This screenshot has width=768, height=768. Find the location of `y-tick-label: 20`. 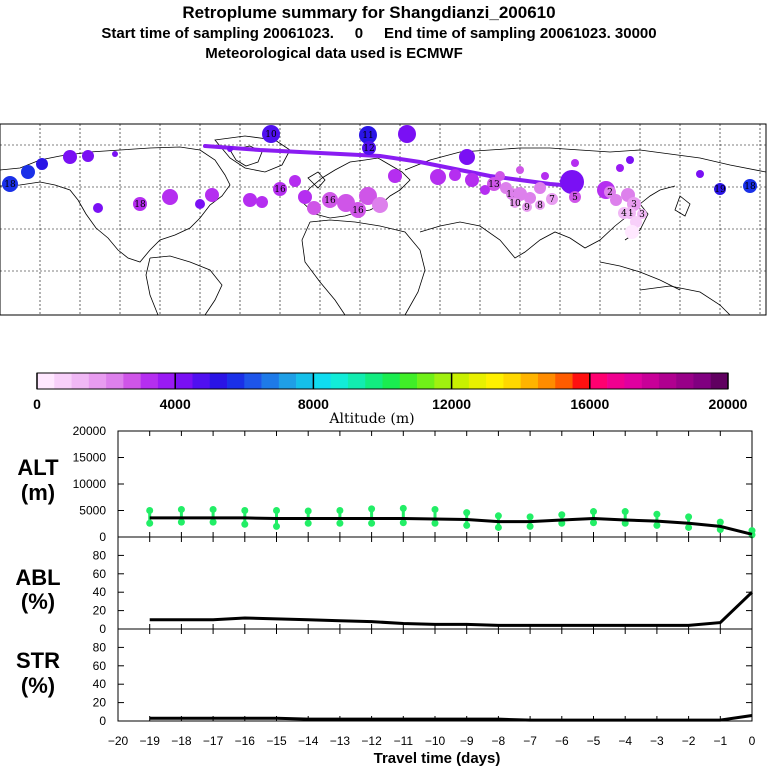

y-tick-label: 20 is located at coordinates (100, 703).